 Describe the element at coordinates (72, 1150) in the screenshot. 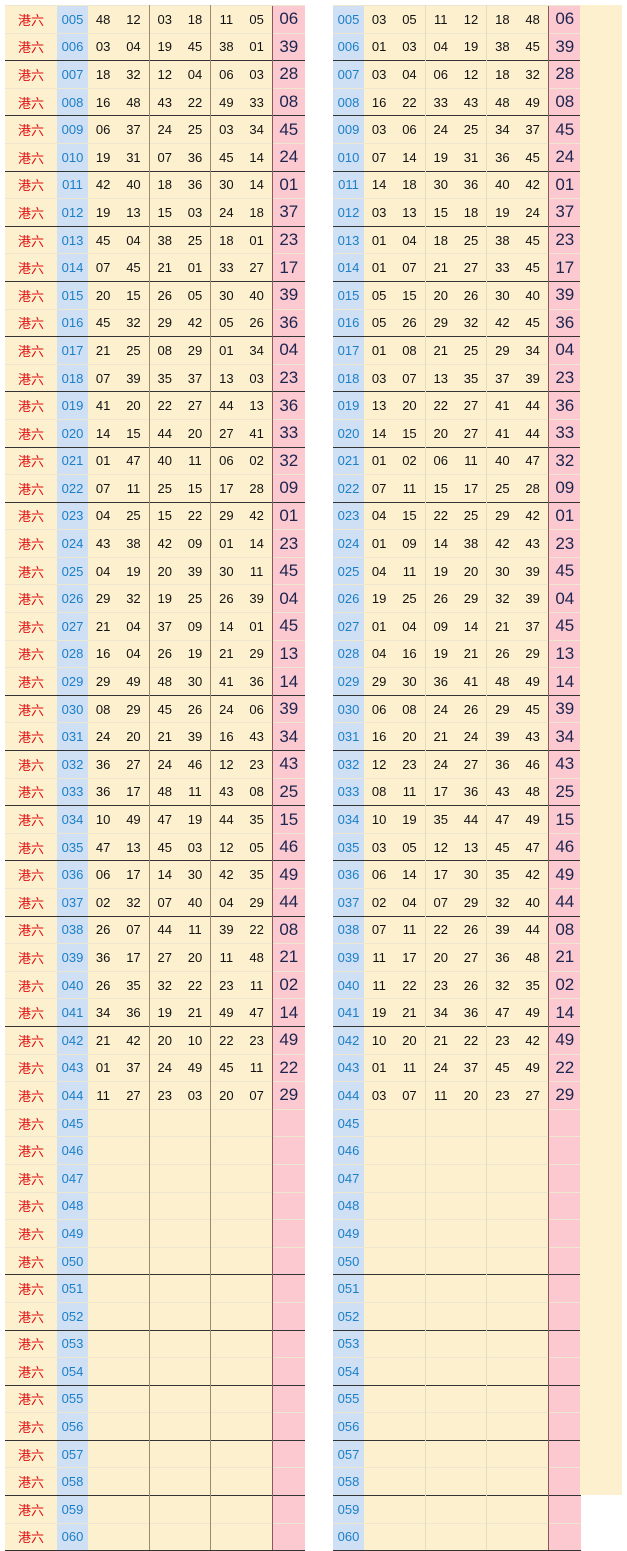

I see `issue-number: 046` at that location.